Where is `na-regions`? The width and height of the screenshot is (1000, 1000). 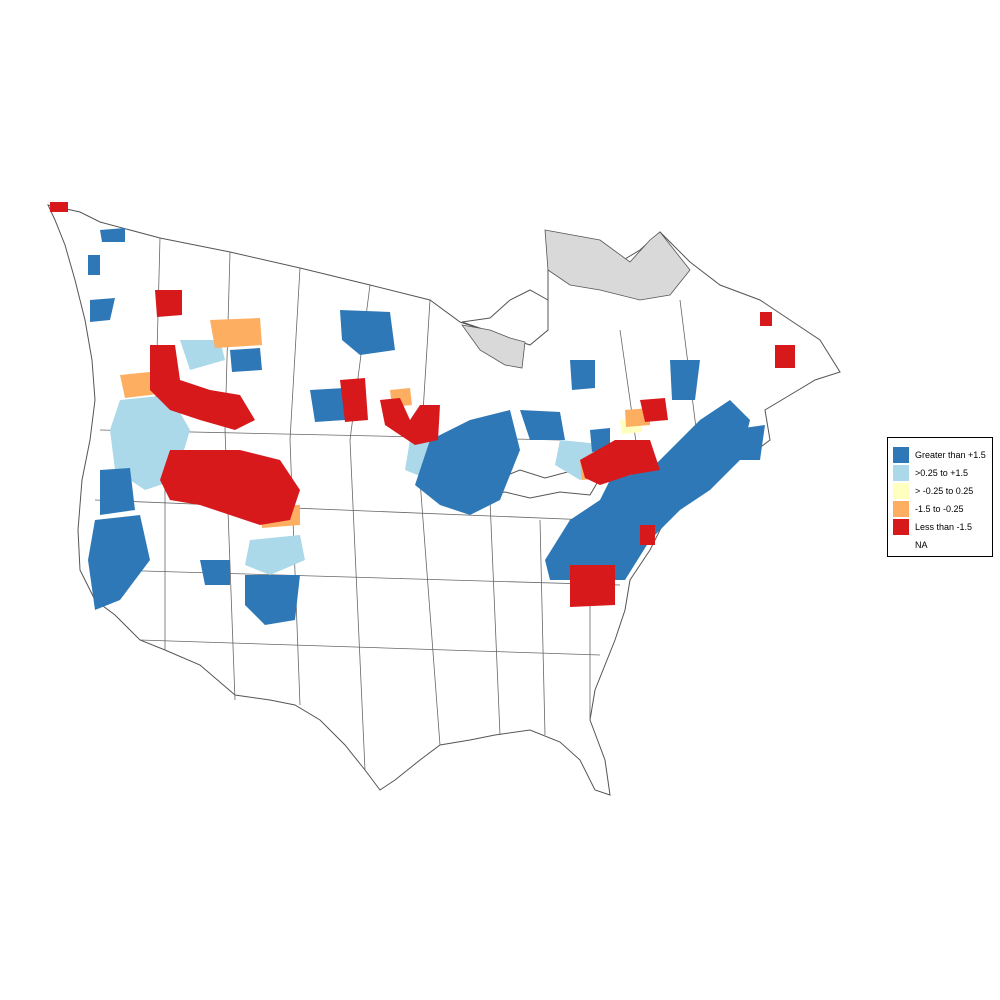 na-regions is located at coordinates (576, 299).